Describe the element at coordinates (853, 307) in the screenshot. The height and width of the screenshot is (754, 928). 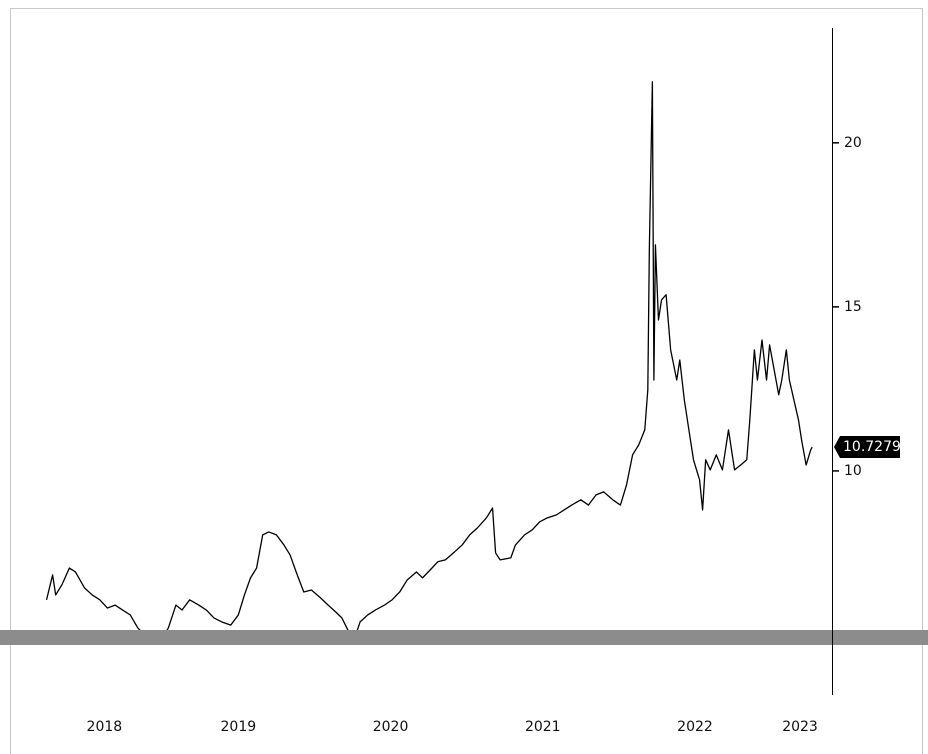
I see `y-tick-label: 15` at that location.